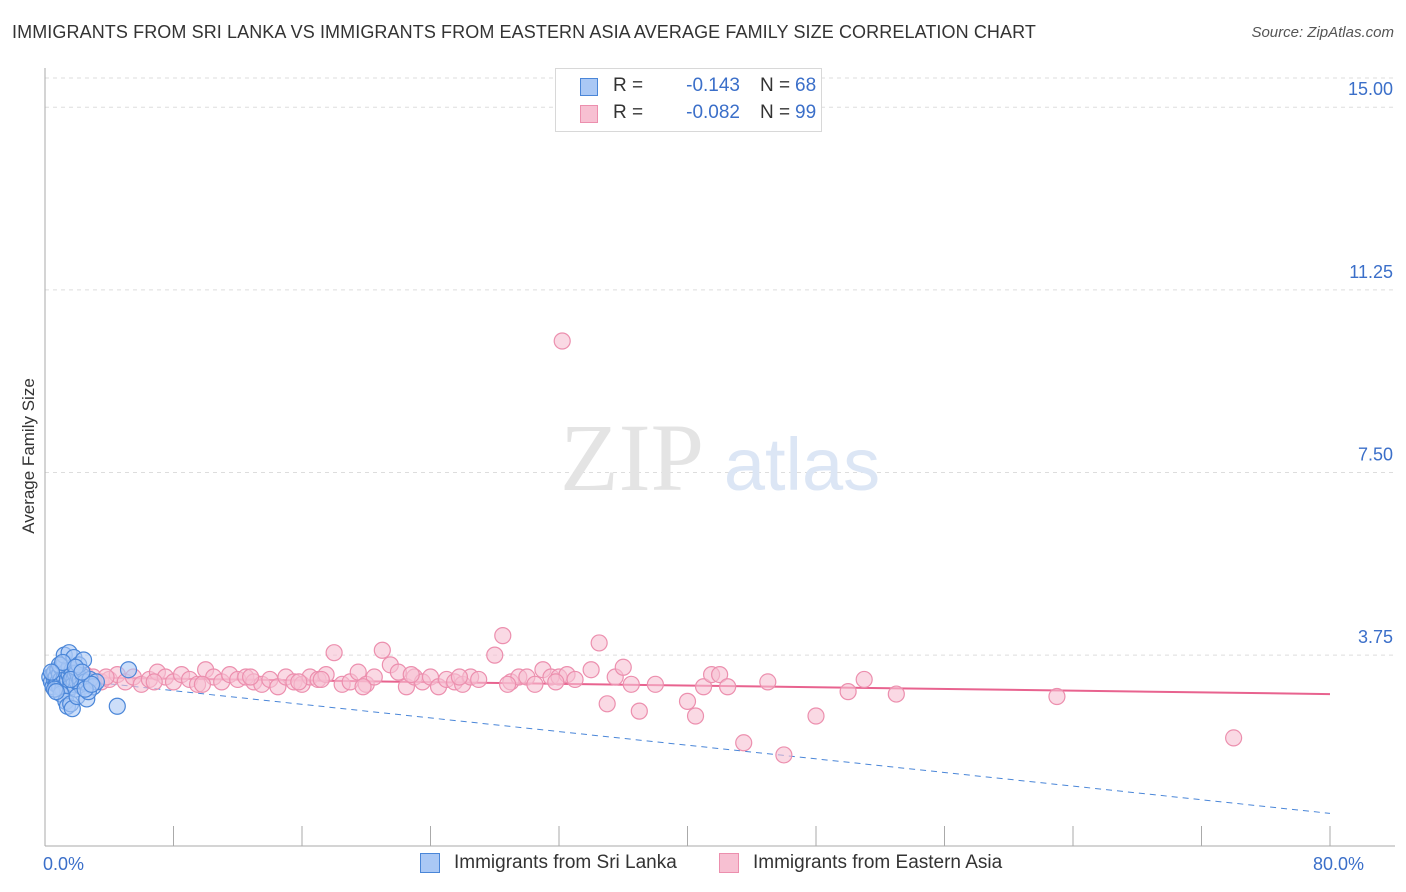  Describe the element at coordinates (1338, 864) in the screenshot. I see `x-tick-label: 80.0%` at that location.